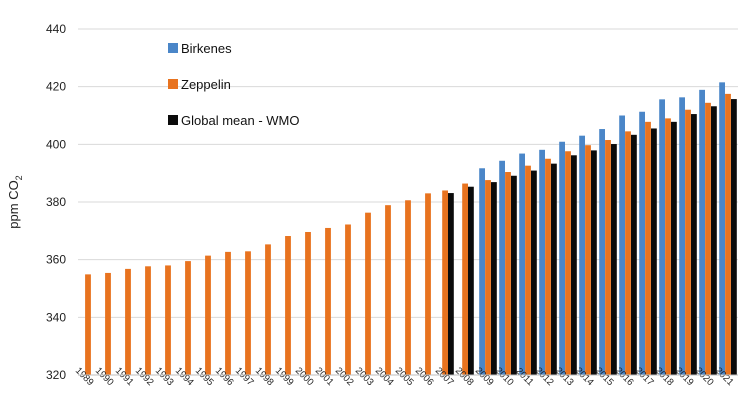 Image resolution: width=746 pixels, height=419 pixels. What do you see at coordinates (240, 120) in the screenshot?
I see `legend-label-global-mean-wmo: Global mean - WMO` at bounding box center [240, 120].